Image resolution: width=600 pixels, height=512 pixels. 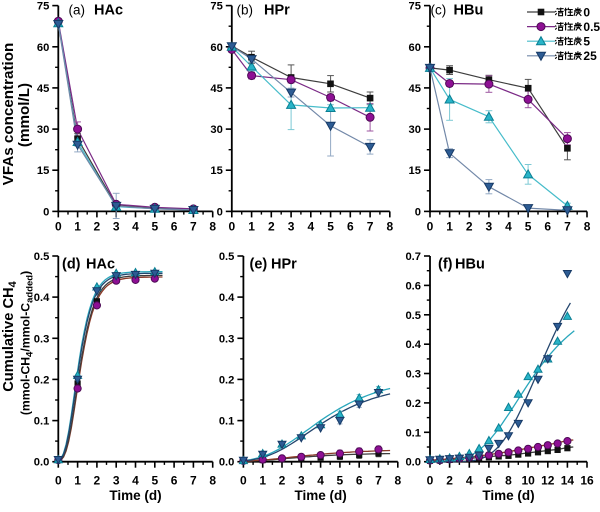 What do you see at coordinates (71, 265) in the screenshot?
I see `svg-text: (d)` at bounding box center [71, 265].